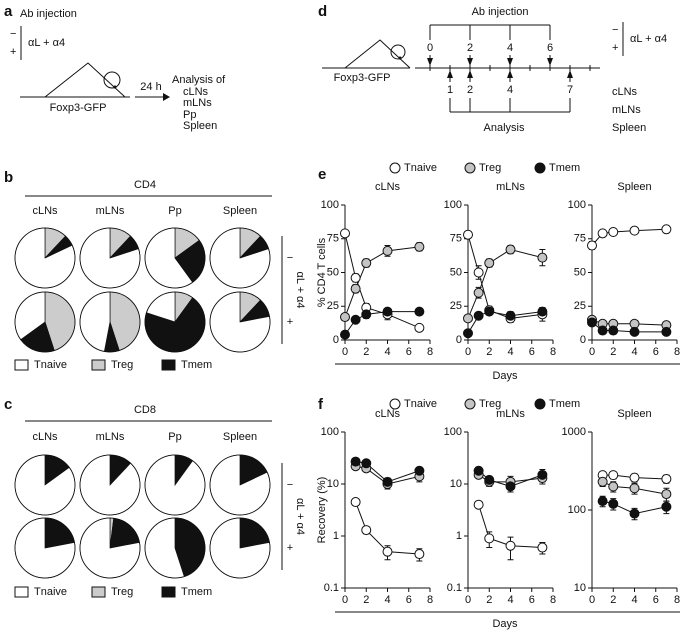  Describe the element at coordinates (550, 48) in the screenshot. I see `injection-day: 6` at that location.